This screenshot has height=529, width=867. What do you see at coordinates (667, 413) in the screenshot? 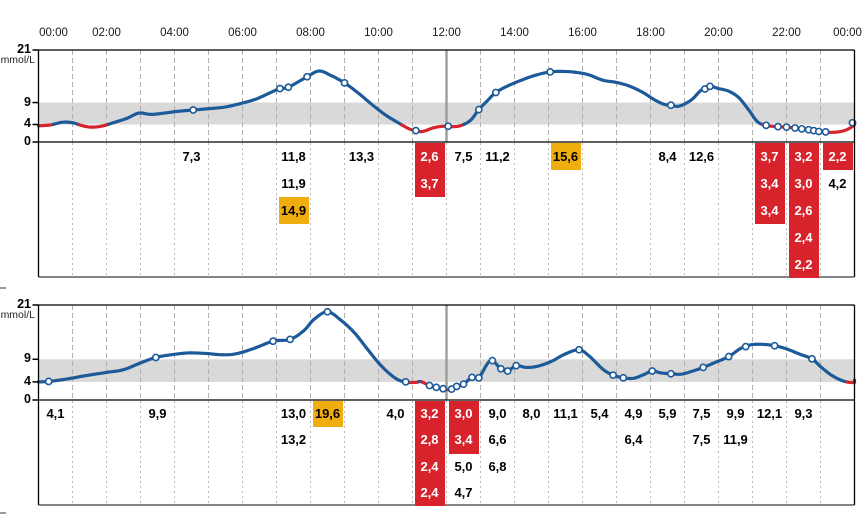
I see `glucose-value-cell: 5,9` at bounding box center [667, 413].